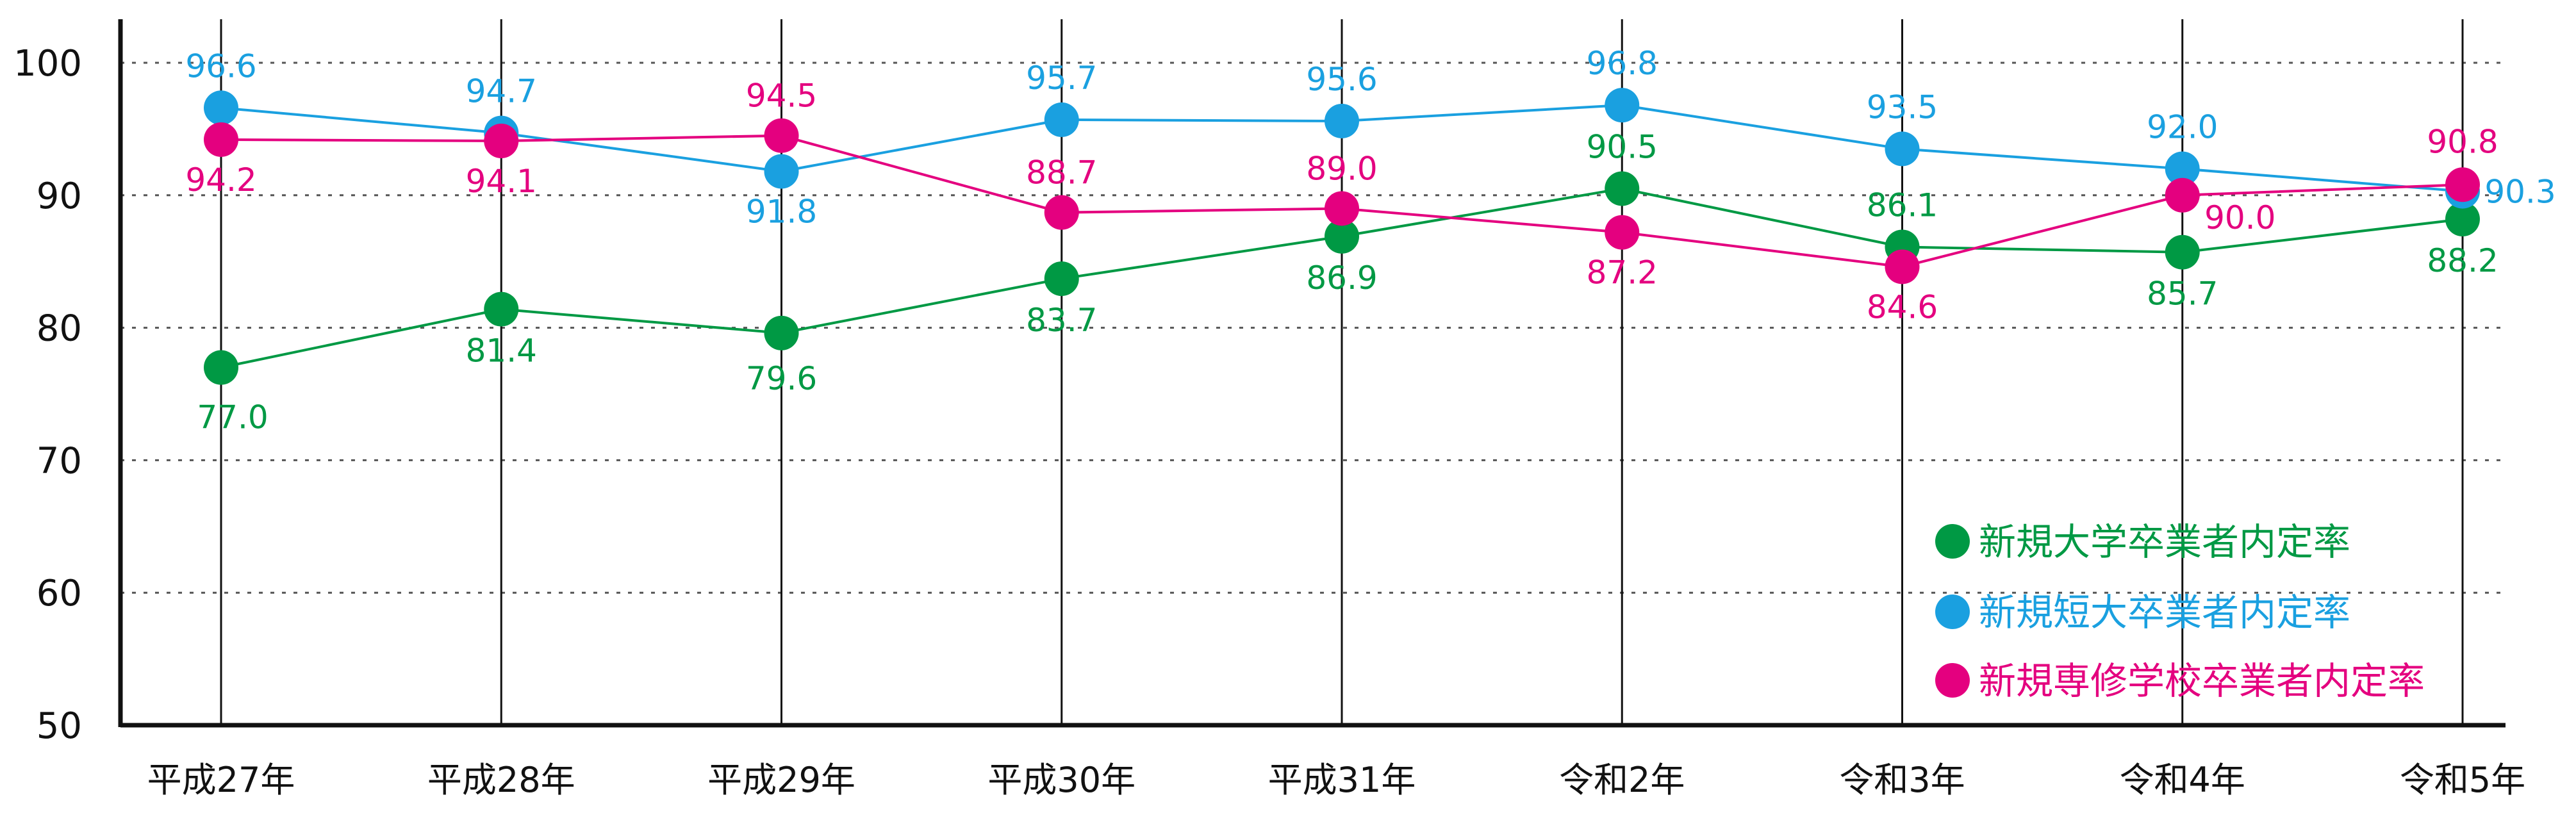 Image resolution: width=2576 pixels, height=820 pixels. Describe the element at coordinates (501, 351) in the screenshot. I see `data-label: 81.4` at that location.